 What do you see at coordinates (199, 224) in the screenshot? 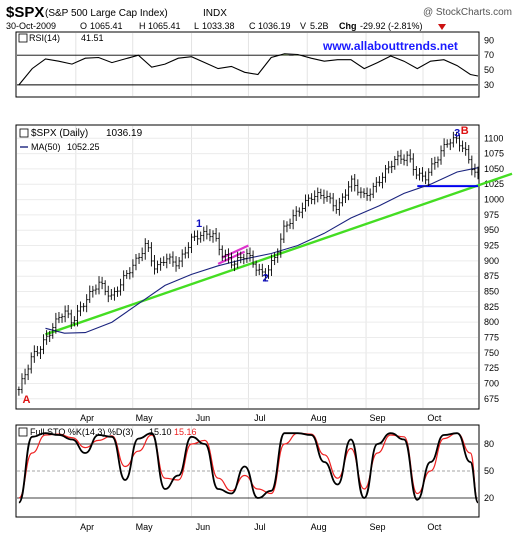
I see `wave-label: 1` at bounding box center [199, 224].